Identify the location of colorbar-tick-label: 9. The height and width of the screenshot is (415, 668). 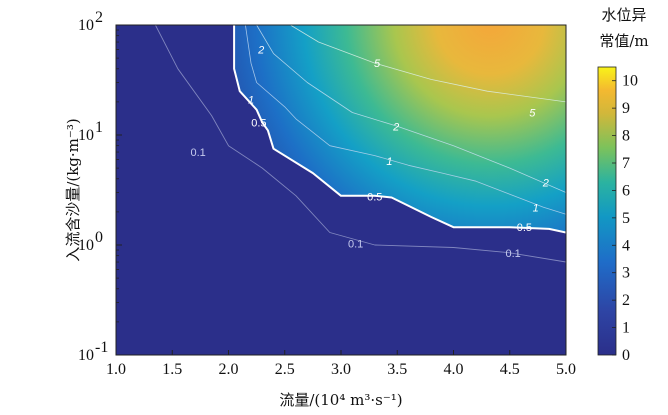
(626, 108).